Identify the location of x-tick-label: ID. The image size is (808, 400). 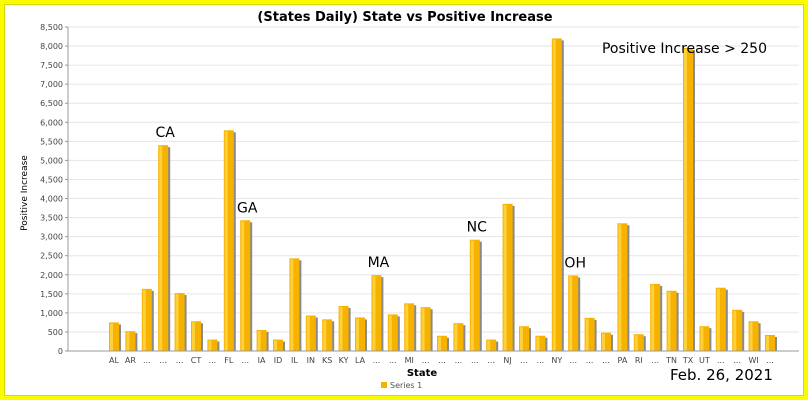
(278, 360).